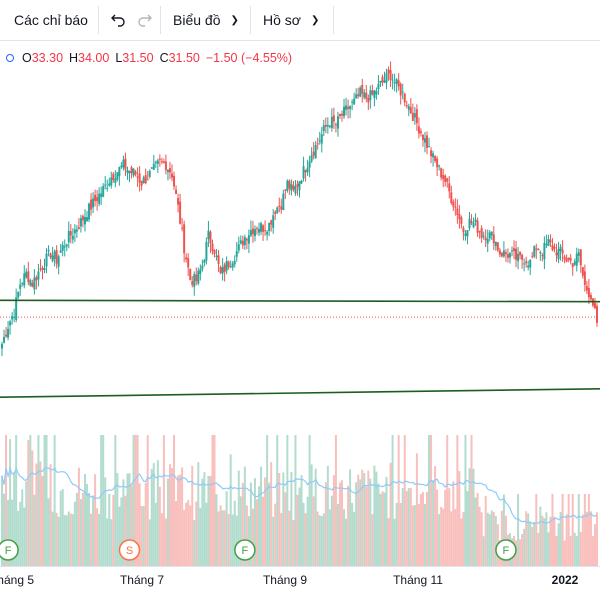 This screenshot has height=601, width=600. What do you see at coordinates (94, 58) in the screenshot?
I see `high-value: 34.00` at bounding box center [94, 58].